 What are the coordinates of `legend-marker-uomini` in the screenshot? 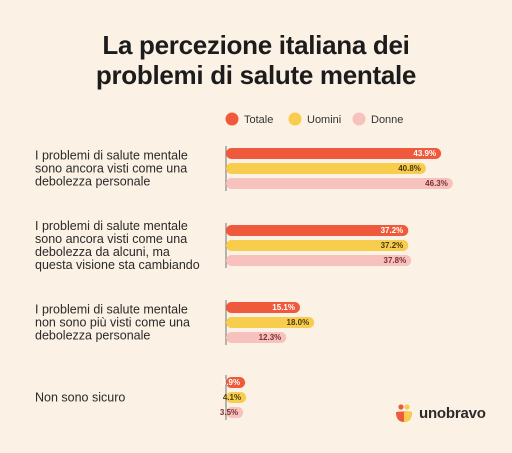 It's located at (295, 119).